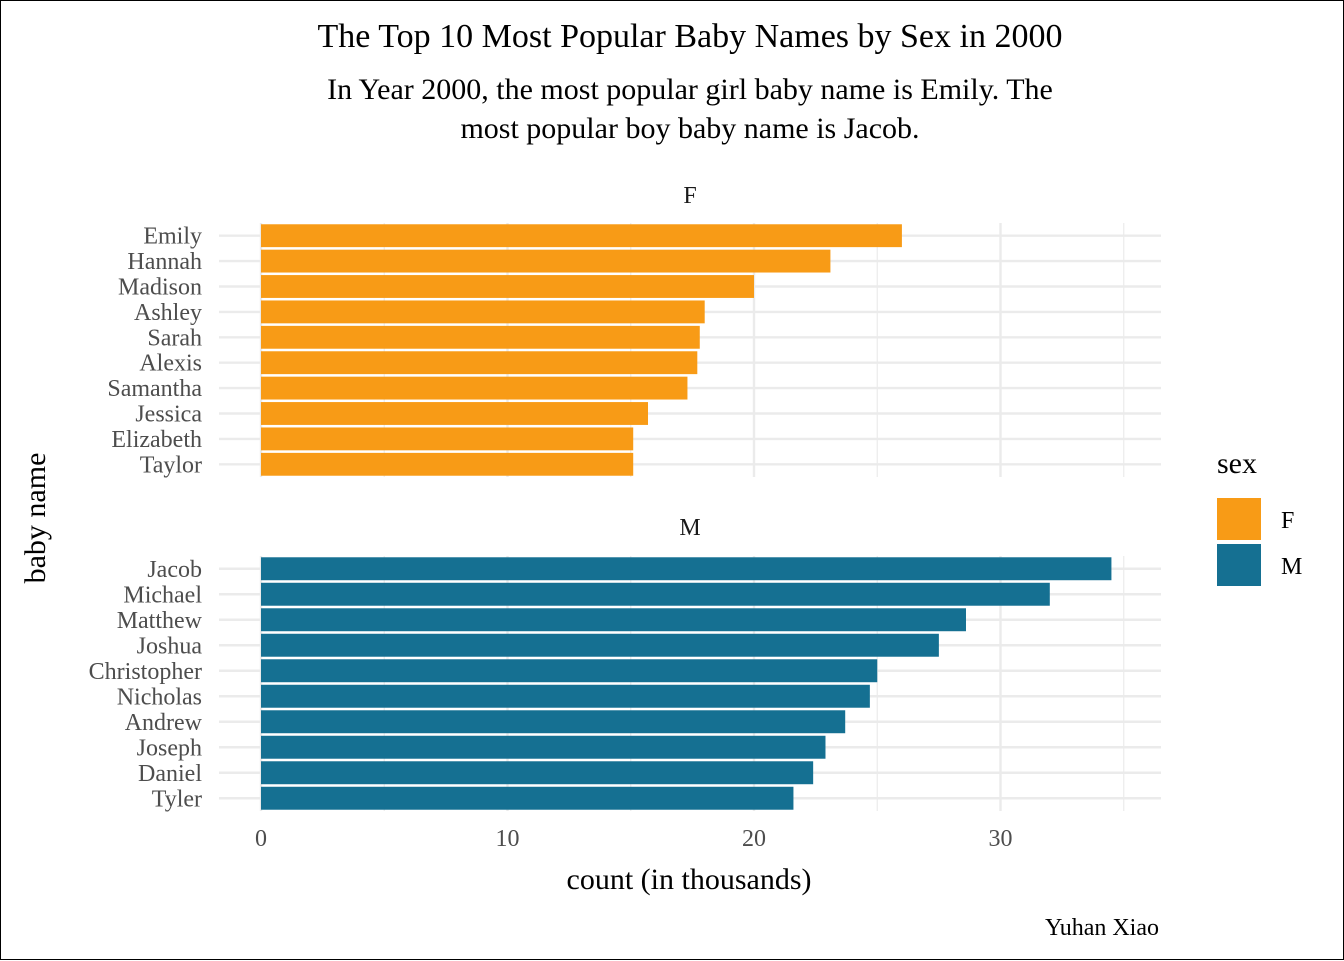 The width and height of the screenshot is (1344, 961). I want to click on legend: sex F M, so click(1259, 516).